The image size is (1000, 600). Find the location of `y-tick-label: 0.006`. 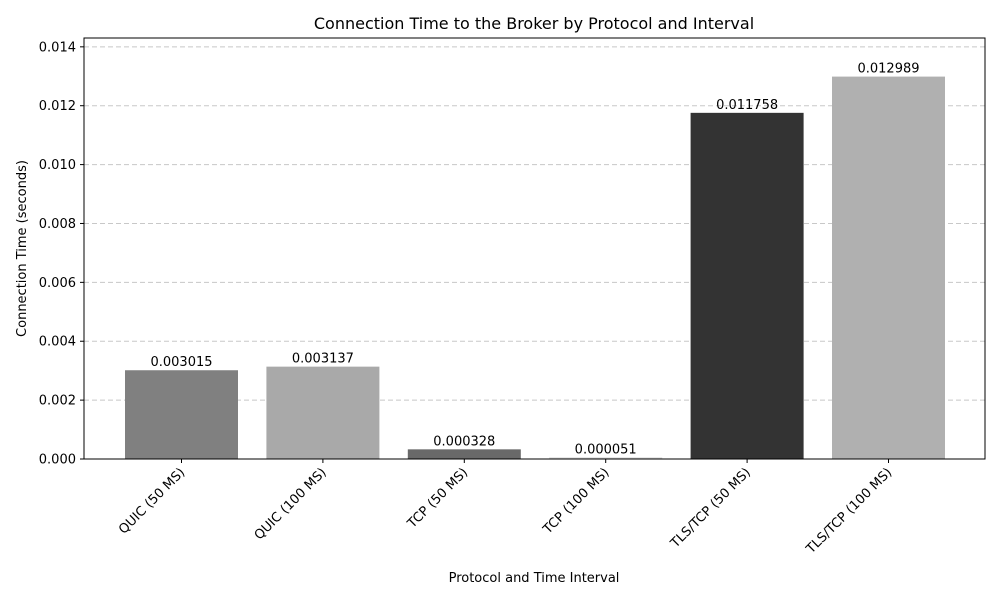

y-tick-label: 0.006 is located at coordinates (57, 283).